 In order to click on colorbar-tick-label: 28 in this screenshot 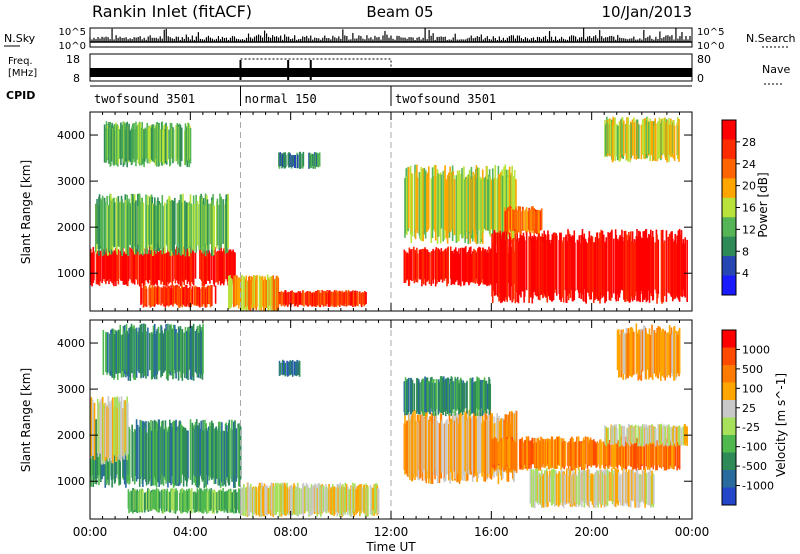, I will do `click(749, 142)`.